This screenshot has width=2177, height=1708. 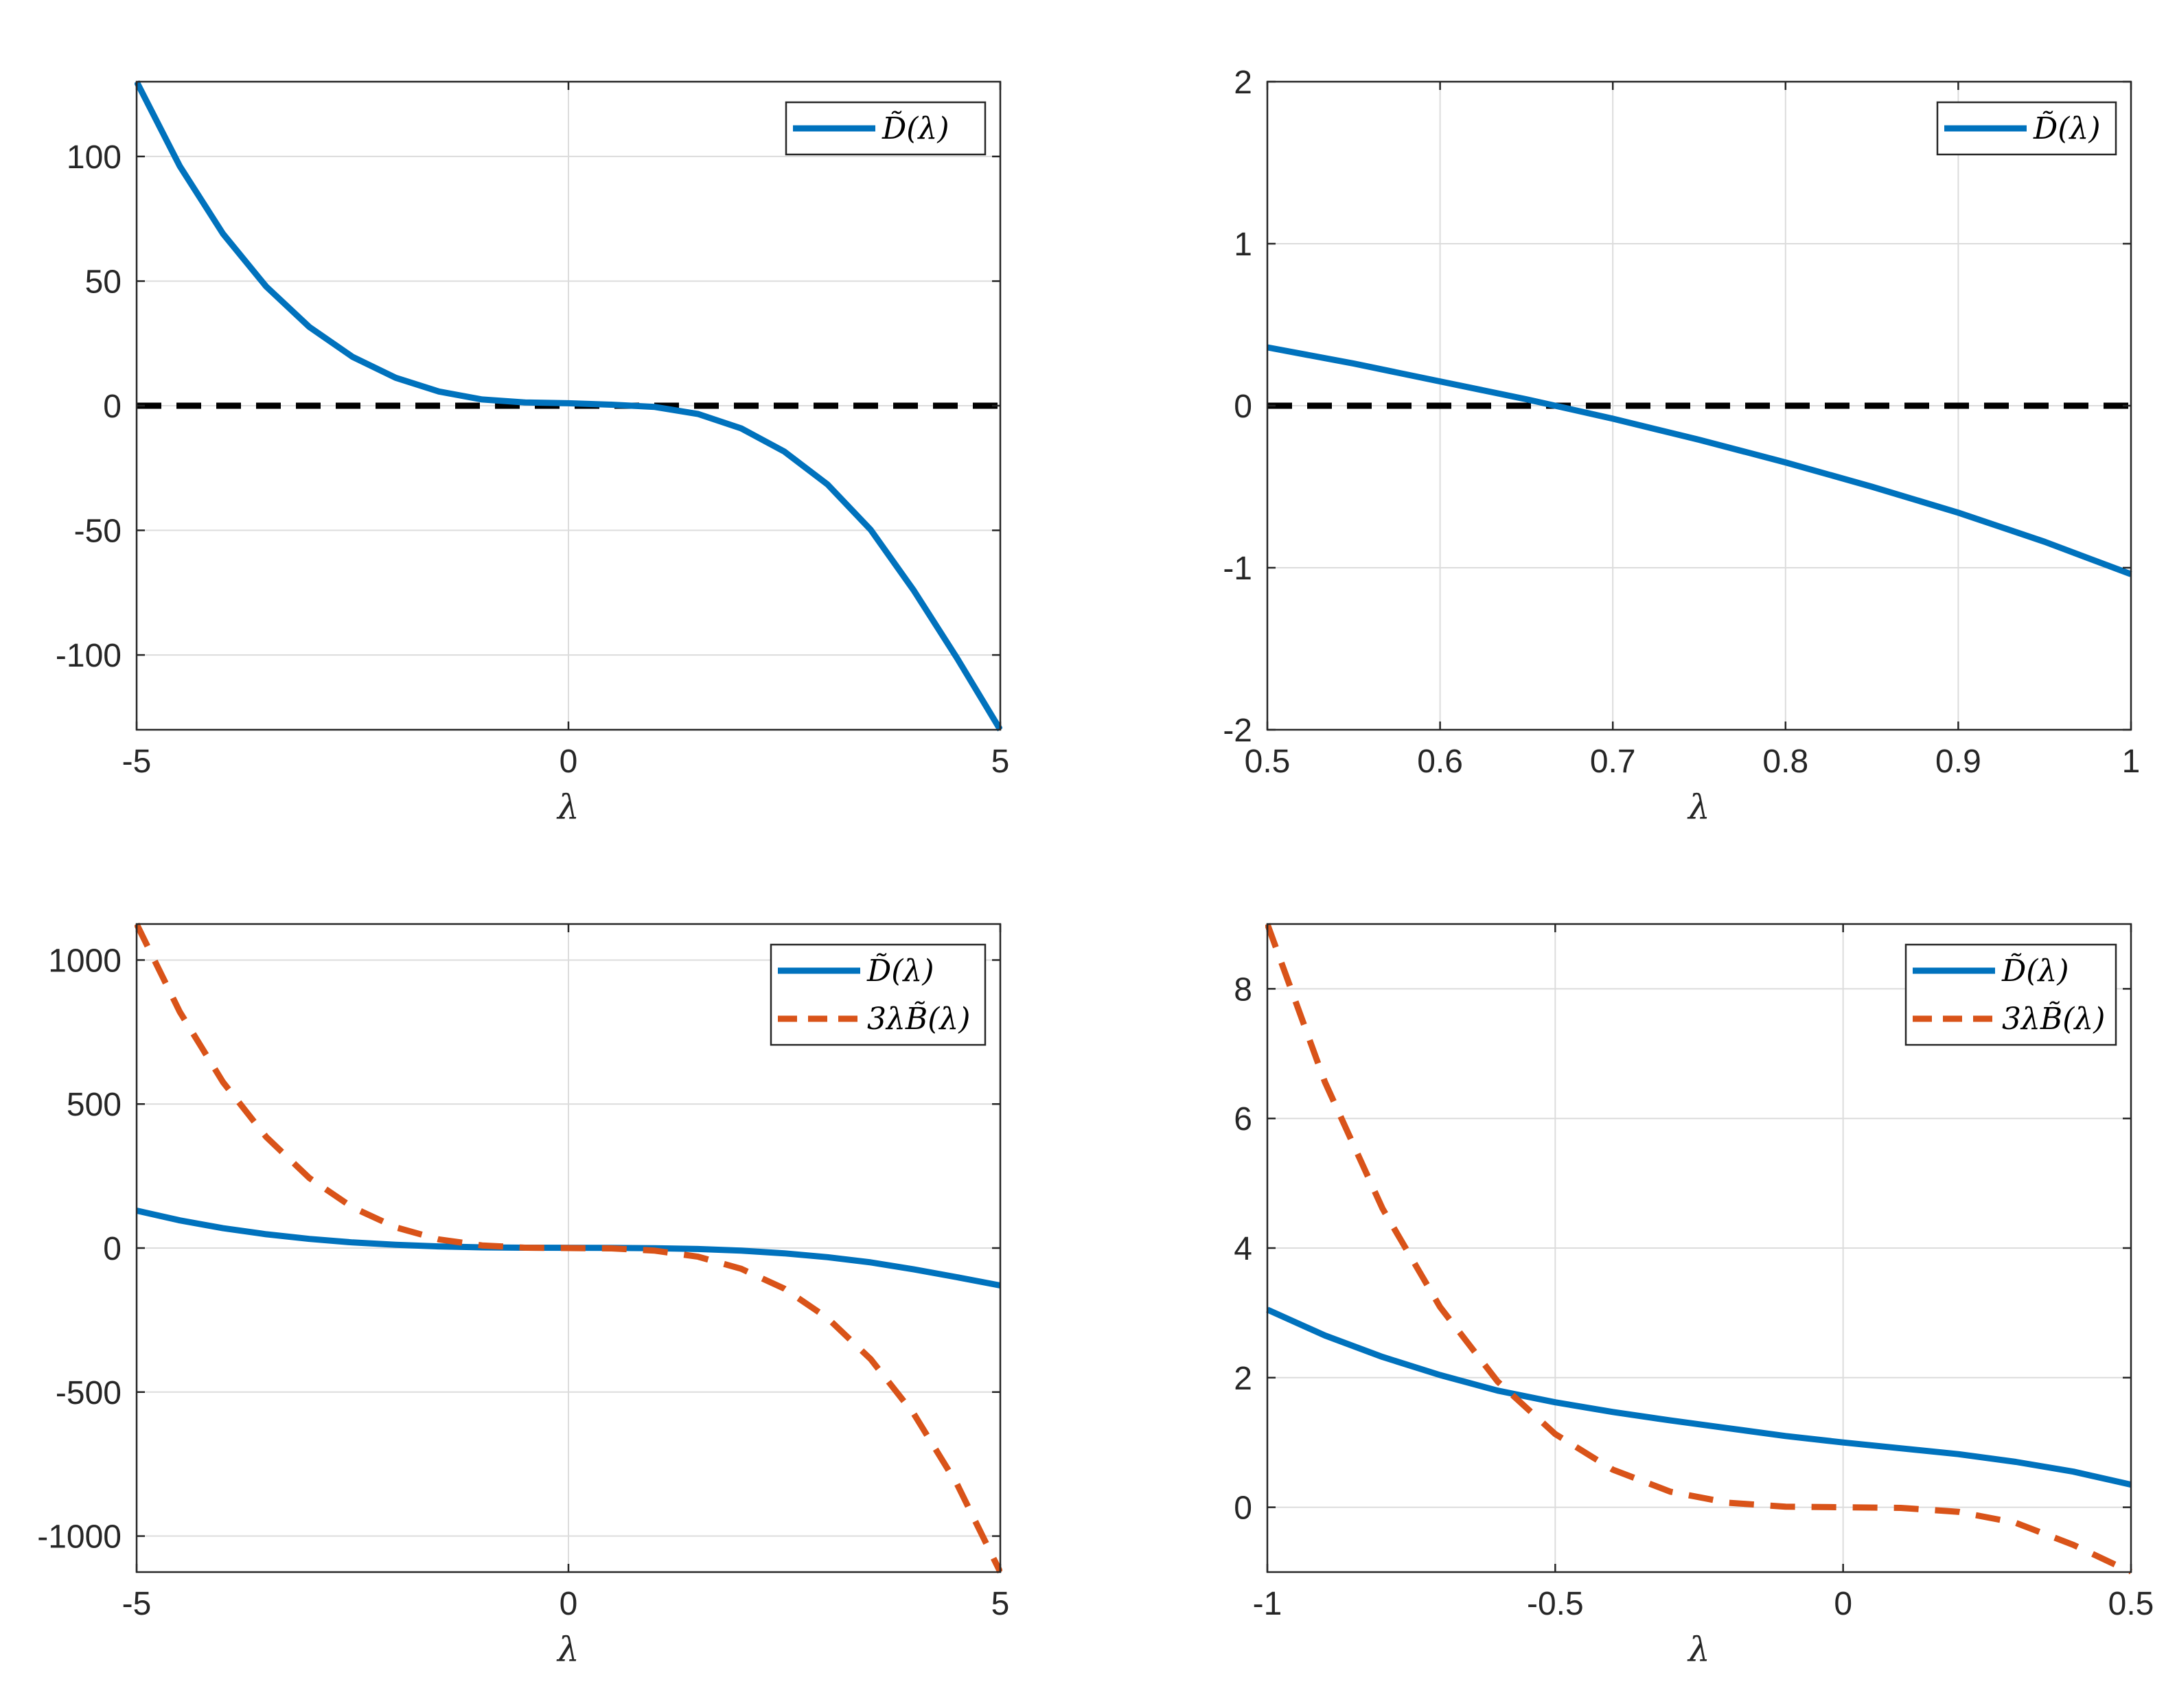 I want to click on y-tick-label: -2, so click(x=1237, y=731).